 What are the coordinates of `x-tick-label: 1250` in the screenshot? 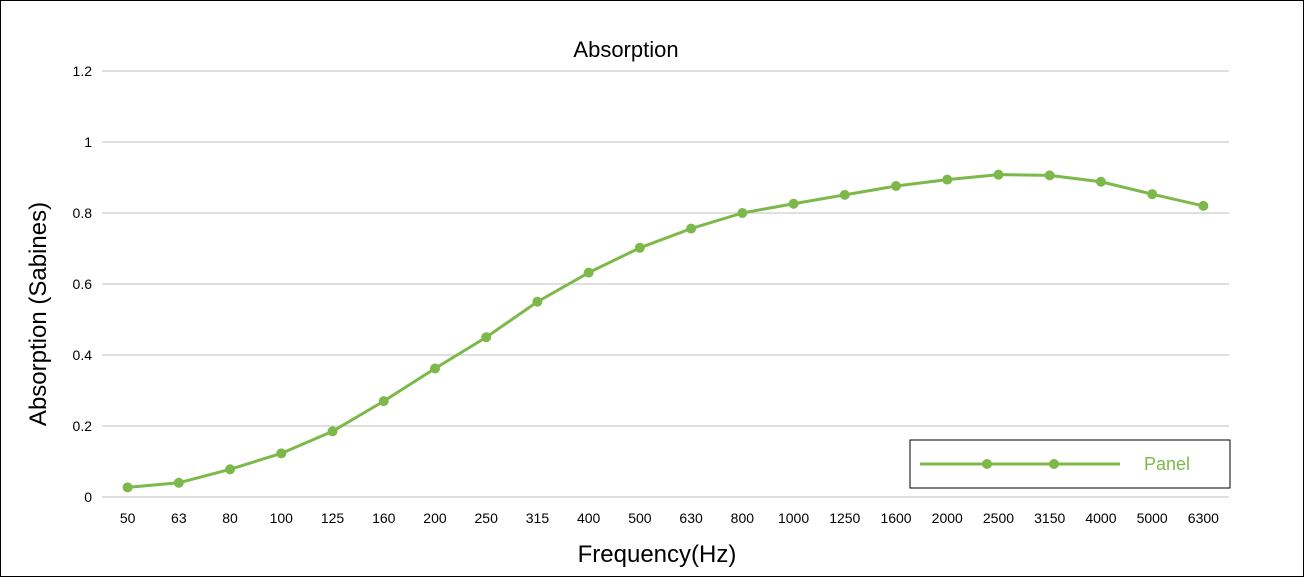 It's located at (844, 518).